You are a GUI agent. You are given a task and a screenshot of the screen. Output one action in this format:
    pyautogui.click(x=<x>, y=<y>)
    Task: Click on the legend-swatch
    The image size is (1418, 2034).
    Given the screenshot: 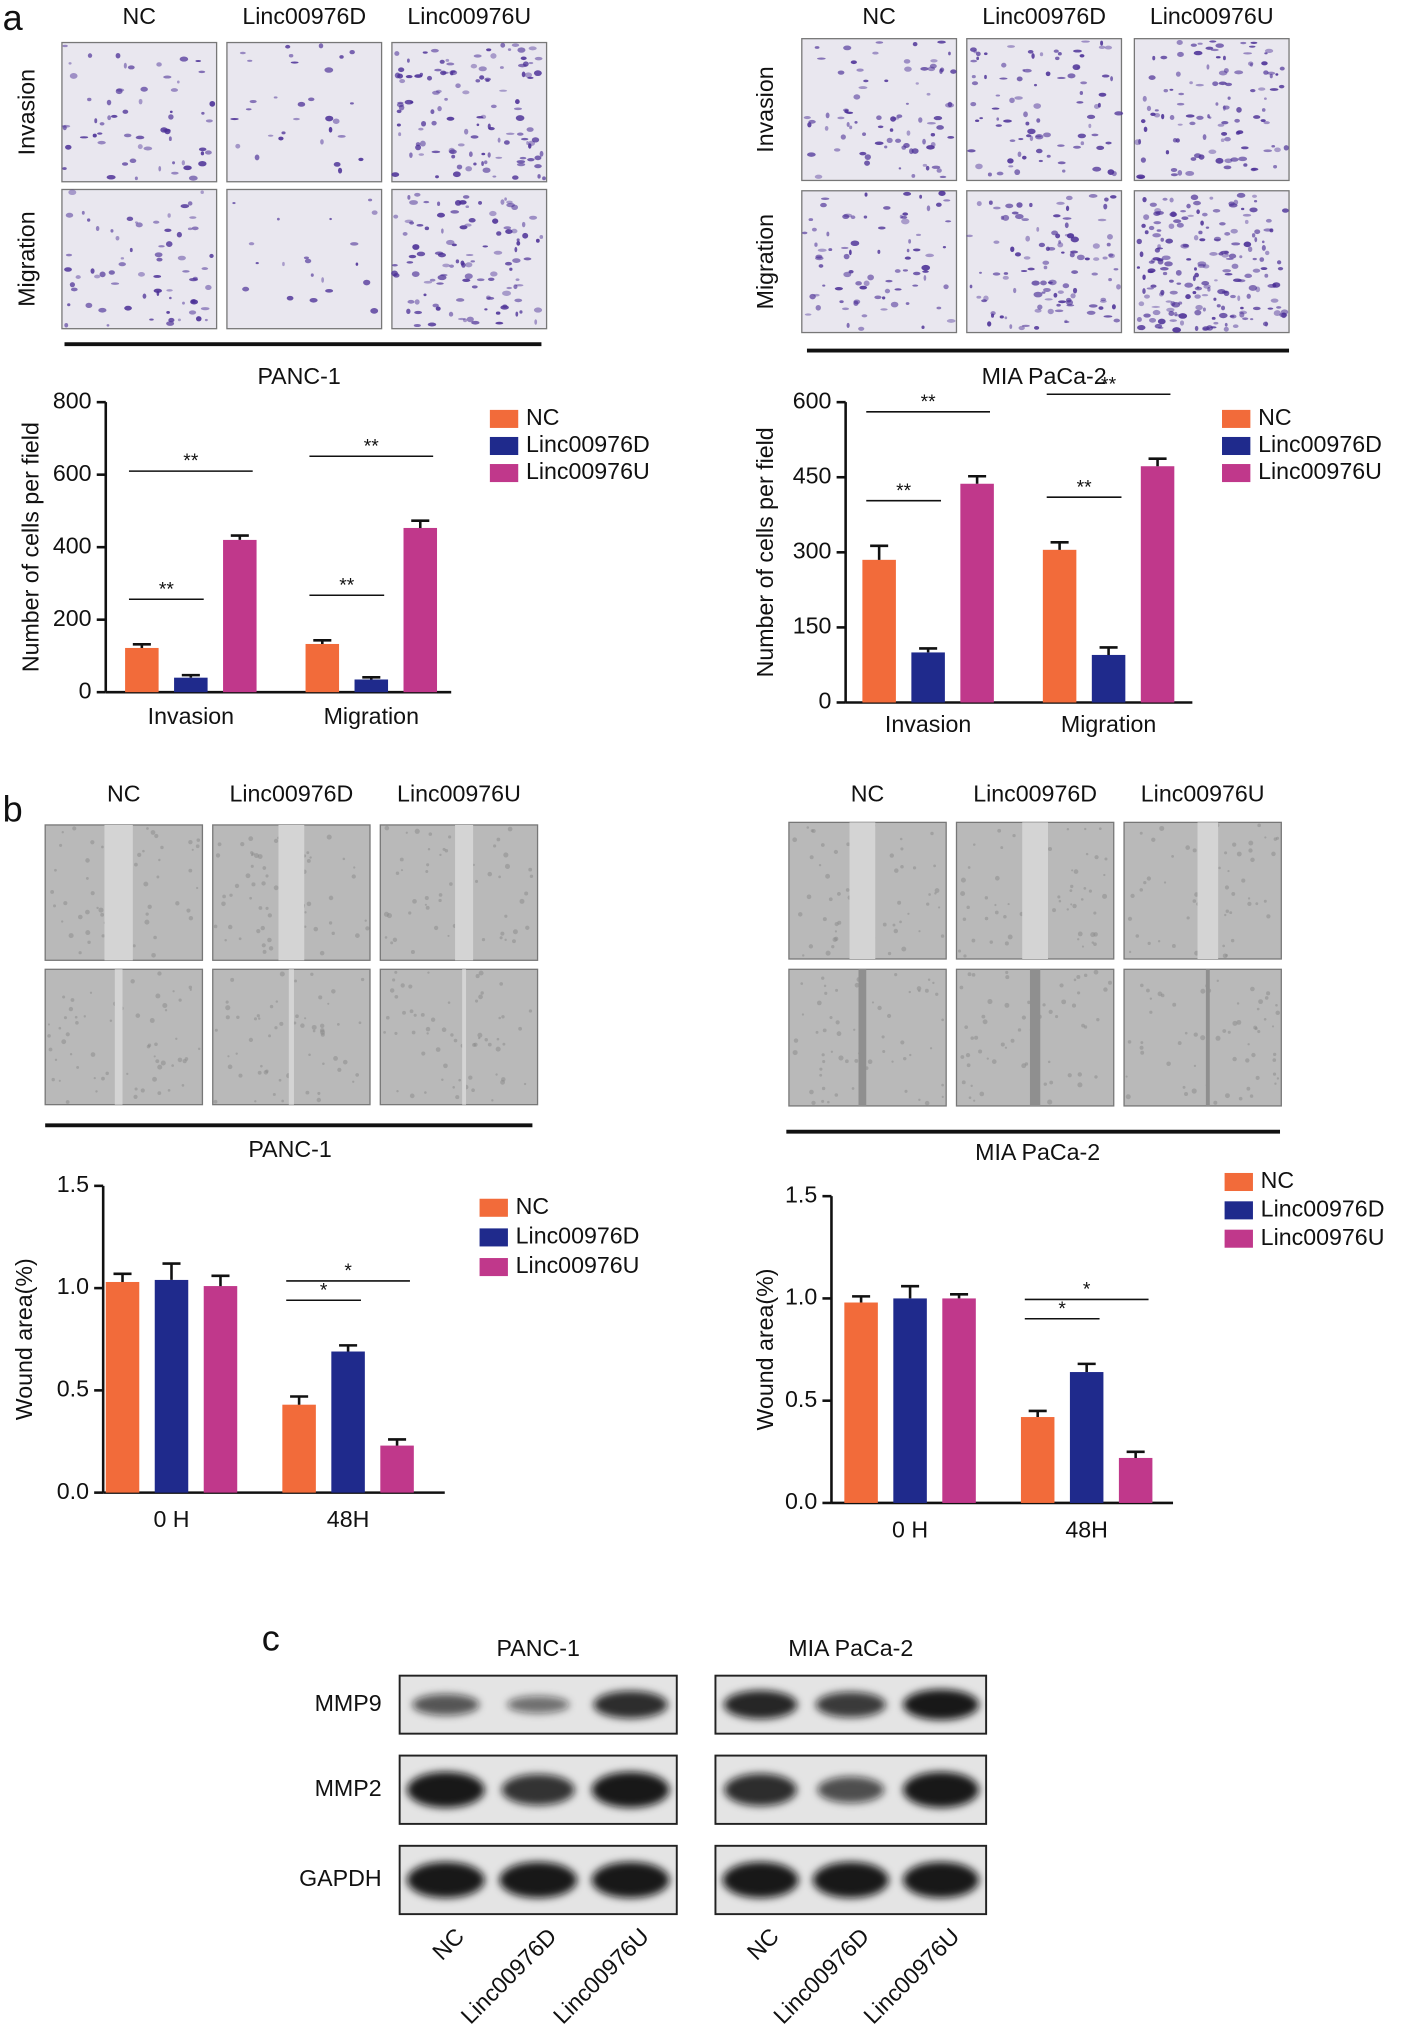 What is the action you would take?
    pyautogui.click(x=504, y=418)
    